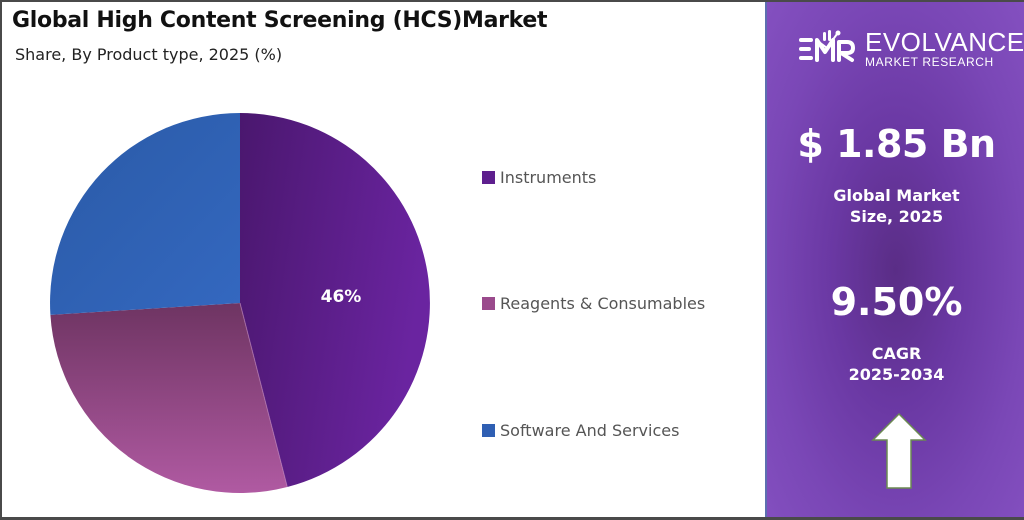 This screenshot has width=1024, height=520. What do you see at coordinates (548, 177) in the screenshot?
I see `legend-label: Instruments` at bounding box center [548, 177].